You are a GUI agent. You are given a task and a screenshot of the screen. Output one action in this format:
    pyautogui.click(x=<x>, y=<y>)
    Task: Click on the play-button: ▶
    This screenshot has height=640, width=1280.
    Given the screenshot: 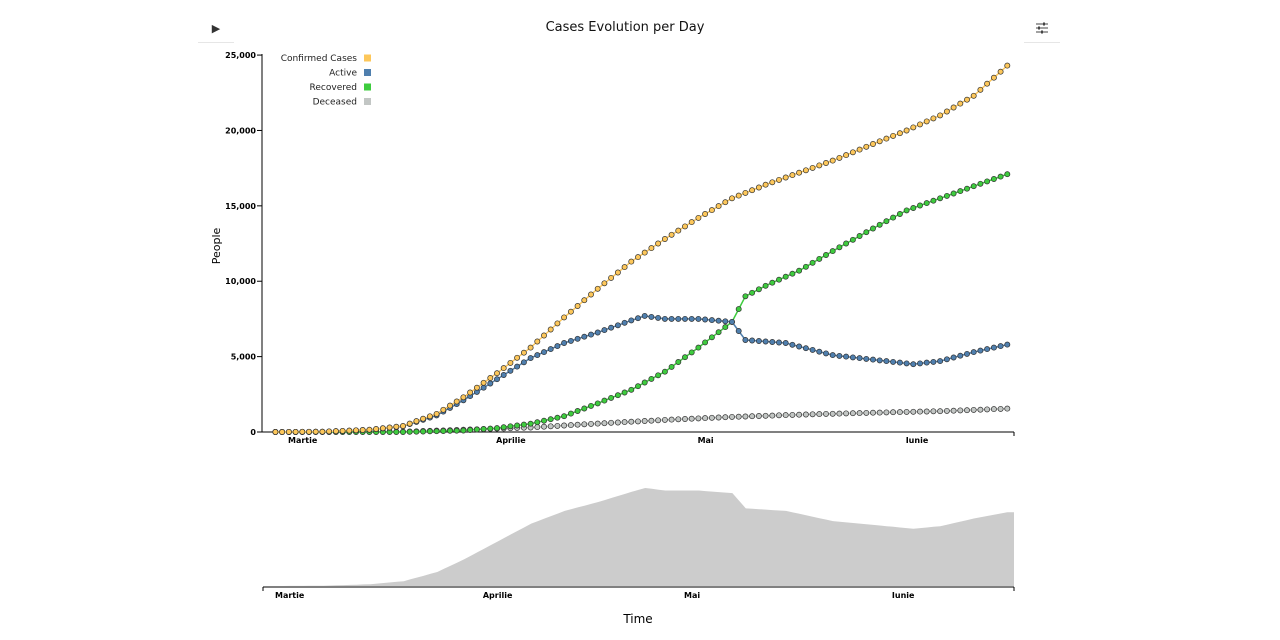 What is the action you would take?
    pyautogui.click(x=216, y=28)
    